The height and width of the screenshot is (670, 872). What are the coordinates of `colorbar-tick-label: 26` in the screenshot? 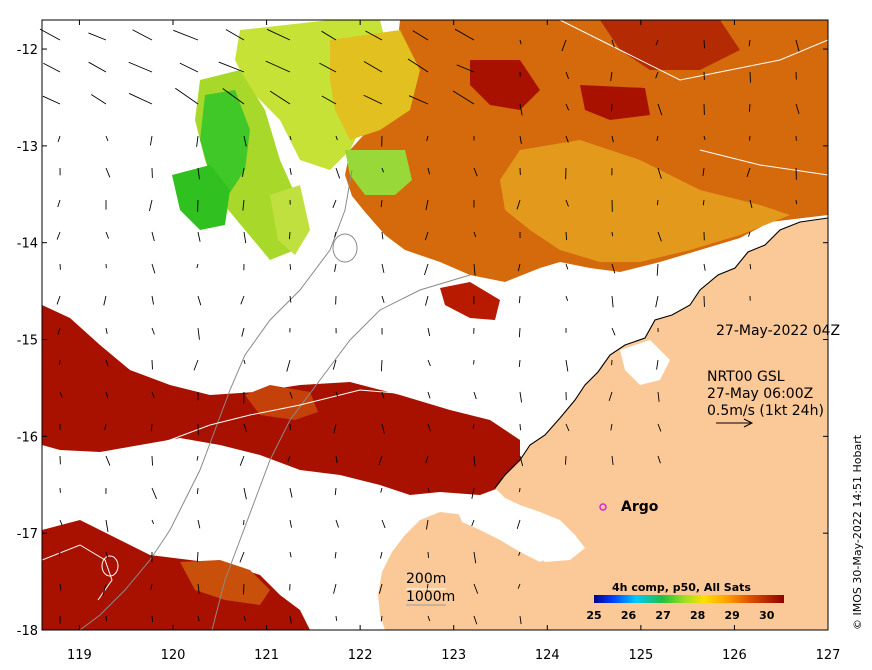 It's located at (629, 615).